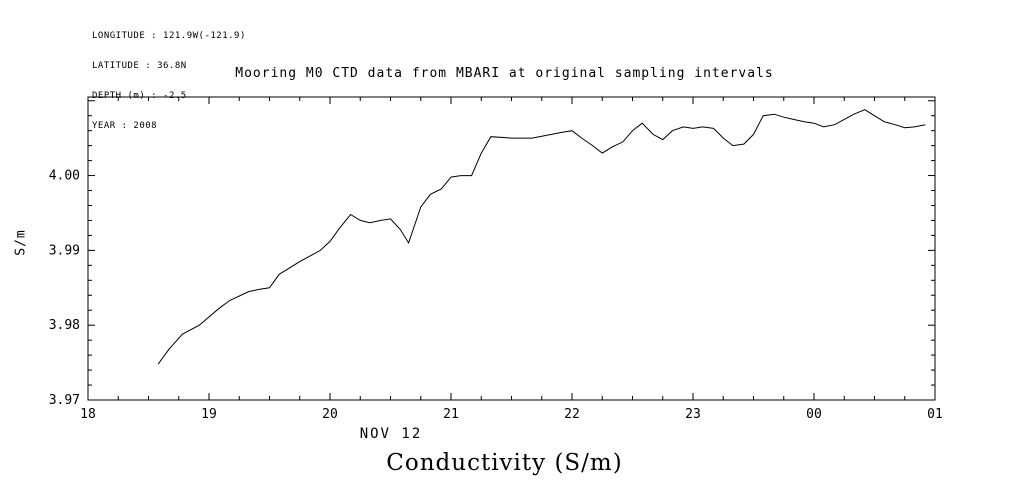  What do you see at coordinates (21, 242) in the screenshot?
I see `y-axis-label: S/m` at bounding box center [21, 242].